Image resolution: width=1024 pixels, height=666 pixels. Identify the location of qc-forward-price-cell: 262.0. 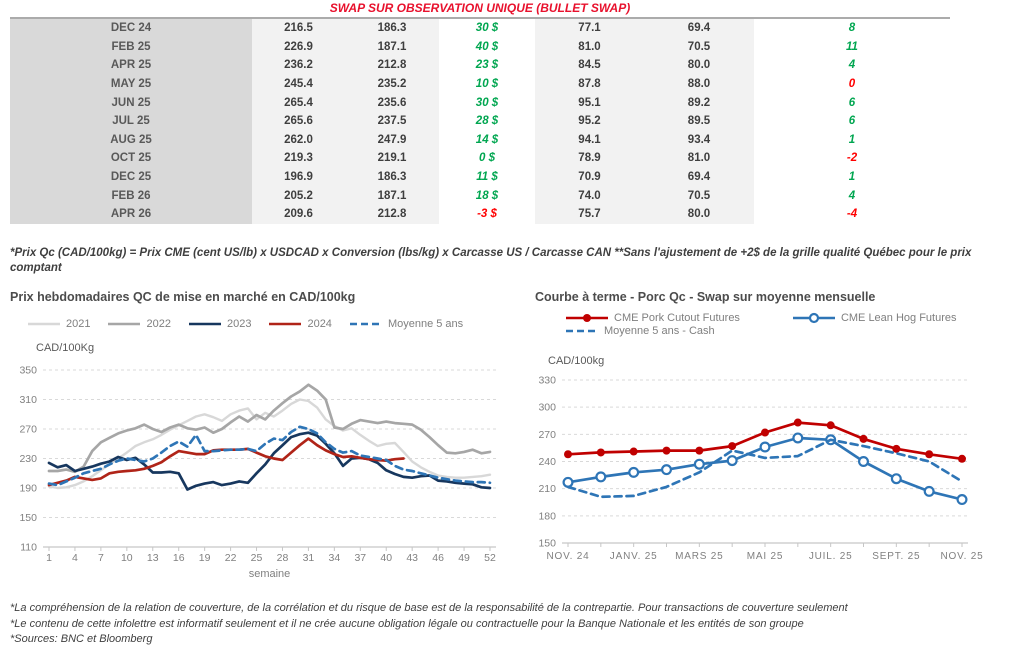
(298, 140).